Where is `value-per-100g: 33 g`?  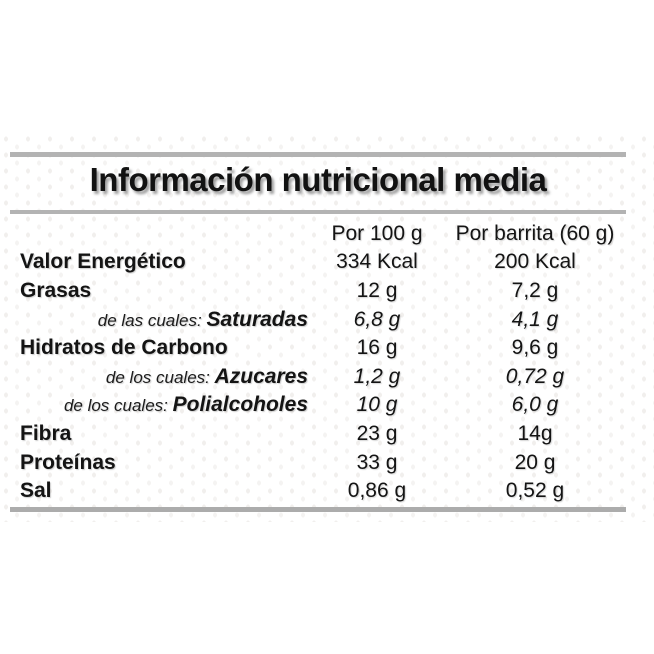
value-per-100g: 33 g is located at coordinates (377, 462).